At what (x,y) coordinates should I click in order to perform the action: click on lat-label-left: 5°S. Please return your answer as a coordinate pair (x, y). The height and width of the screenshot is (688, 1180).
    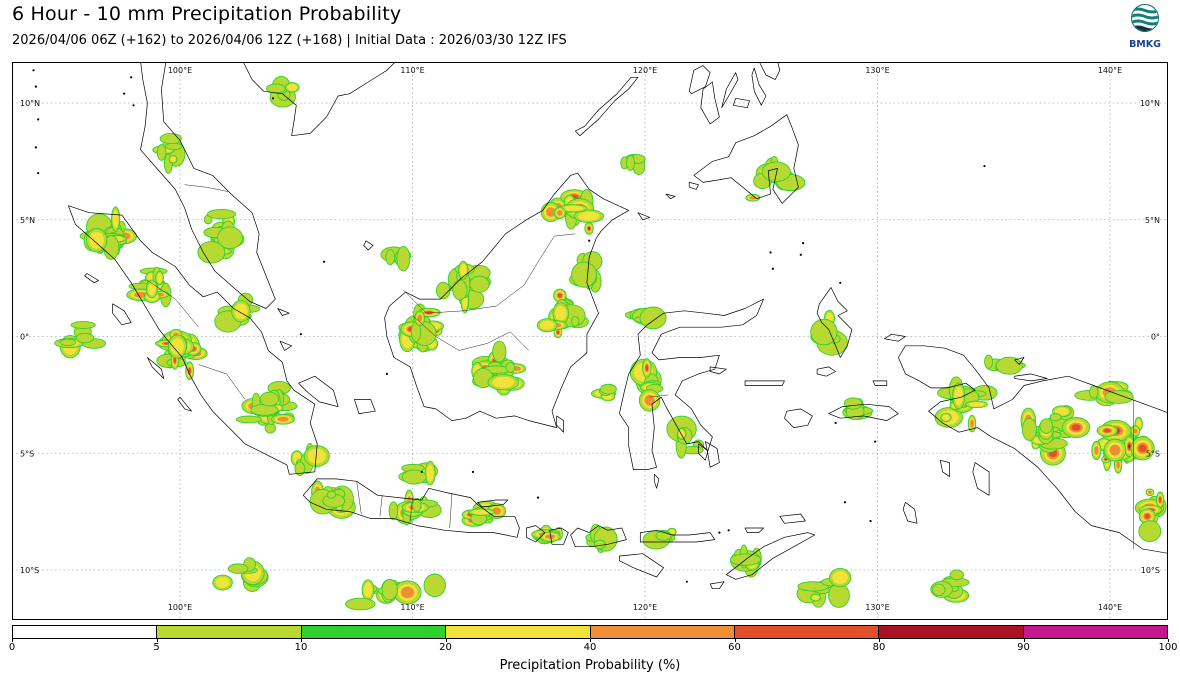
    Looking at the image, I should click on (27, 453).